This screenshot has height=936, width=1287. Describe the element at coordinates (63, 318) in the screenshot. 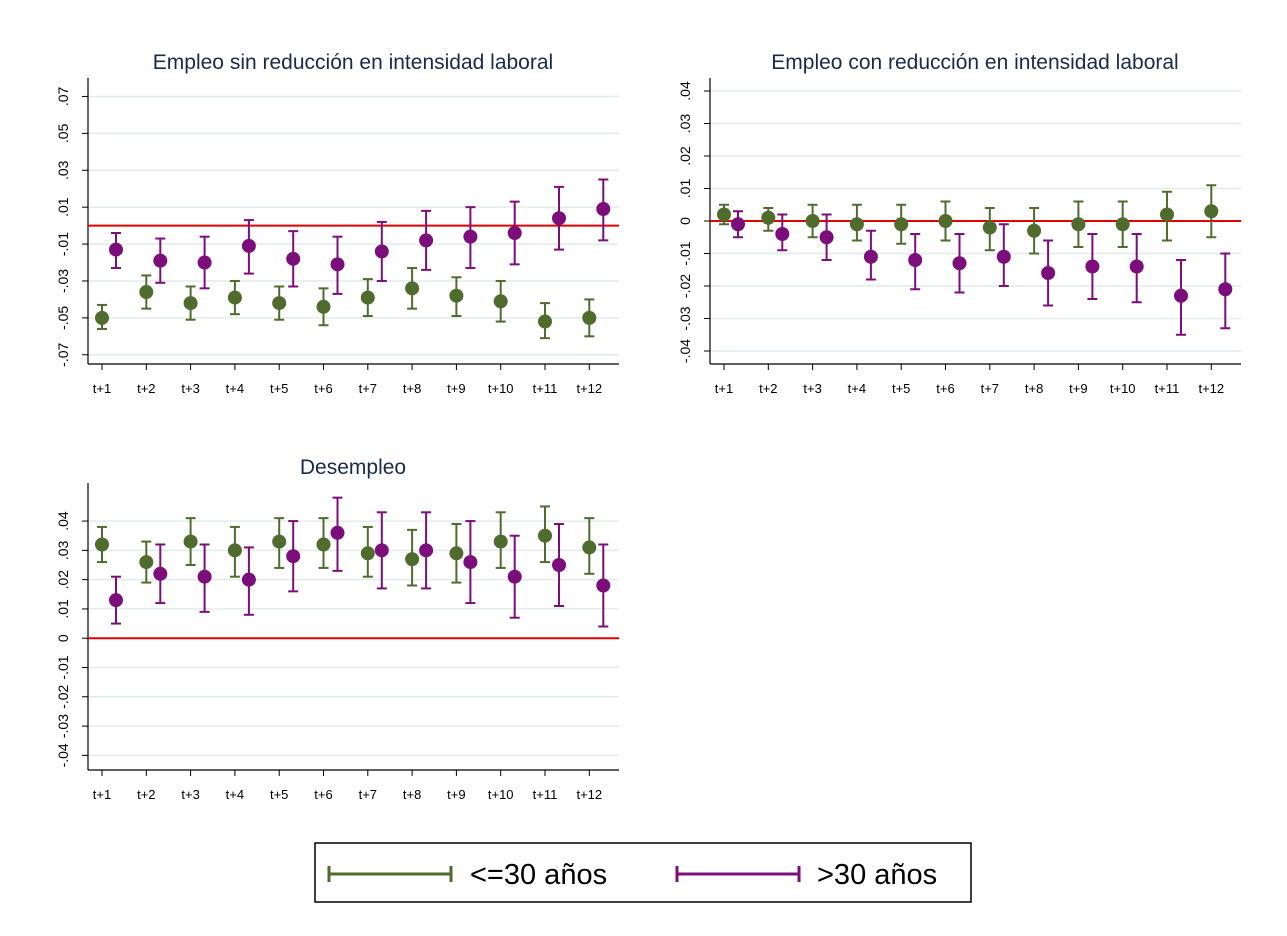

I see `y-tick-label: -.05` at that location.